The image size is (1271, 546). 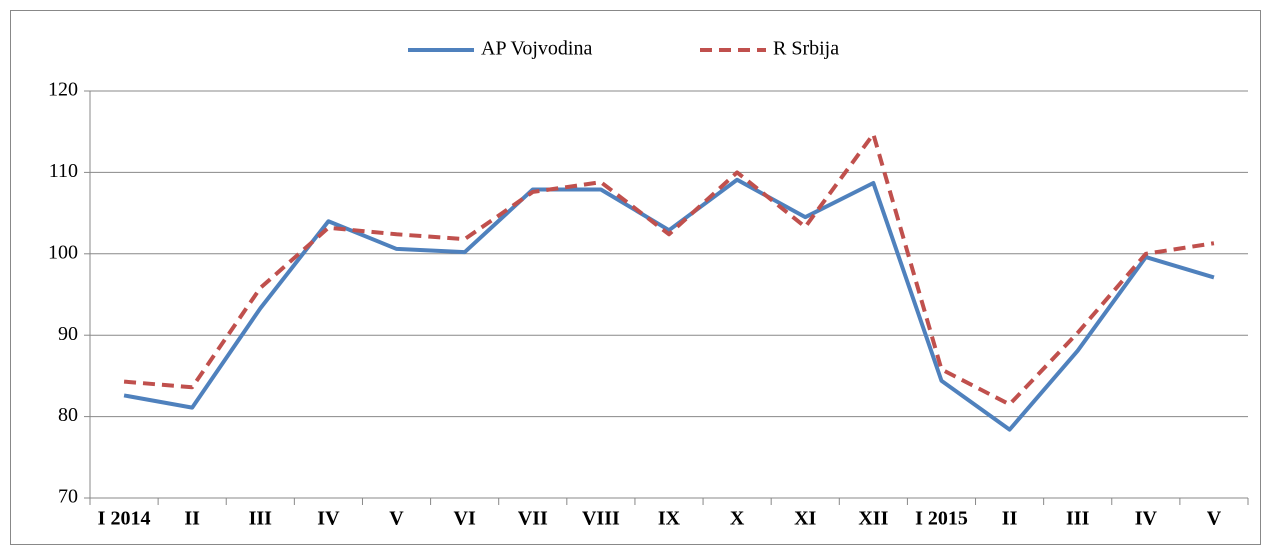 I want to click on y-tick-label: 100, so click(x=63, y=252).